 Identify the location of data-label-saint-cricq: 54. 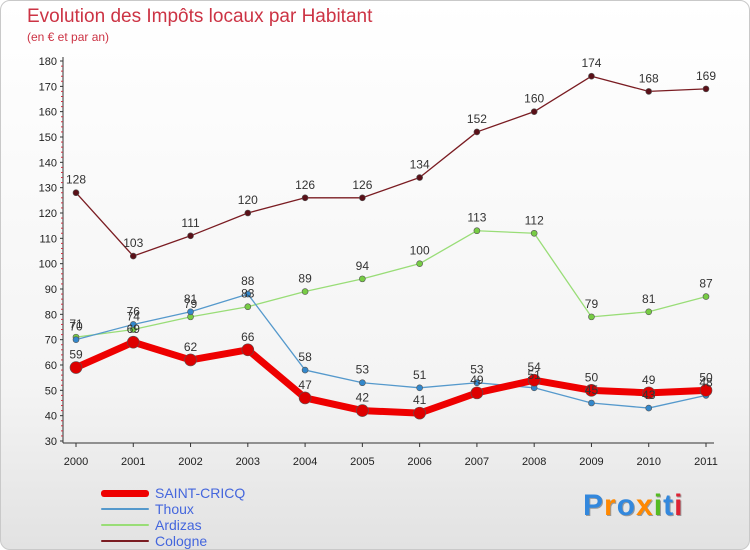
(535, 367).